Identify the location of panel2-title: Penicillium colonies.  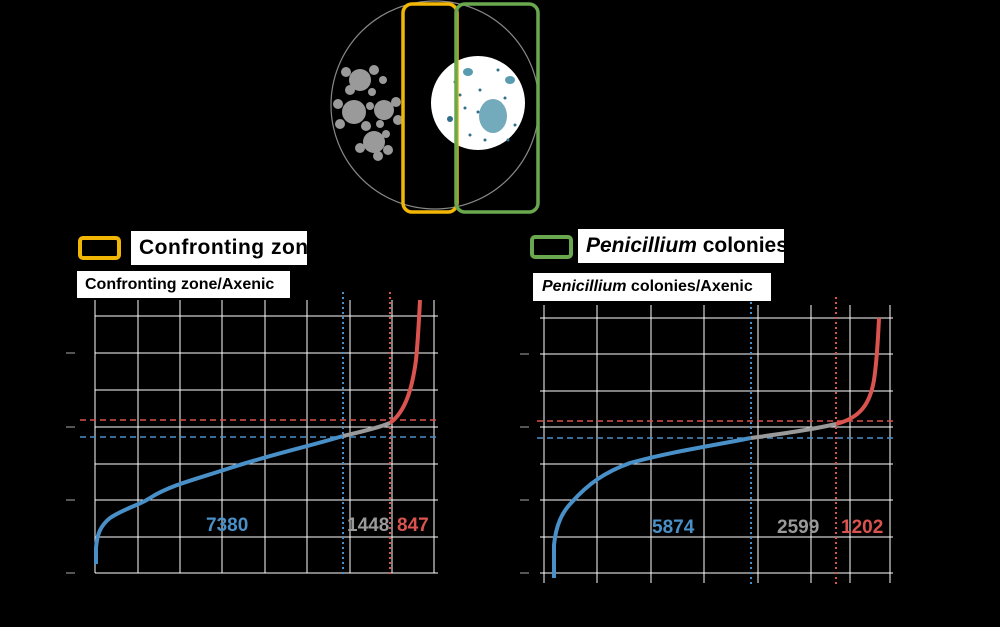
(683, 246).